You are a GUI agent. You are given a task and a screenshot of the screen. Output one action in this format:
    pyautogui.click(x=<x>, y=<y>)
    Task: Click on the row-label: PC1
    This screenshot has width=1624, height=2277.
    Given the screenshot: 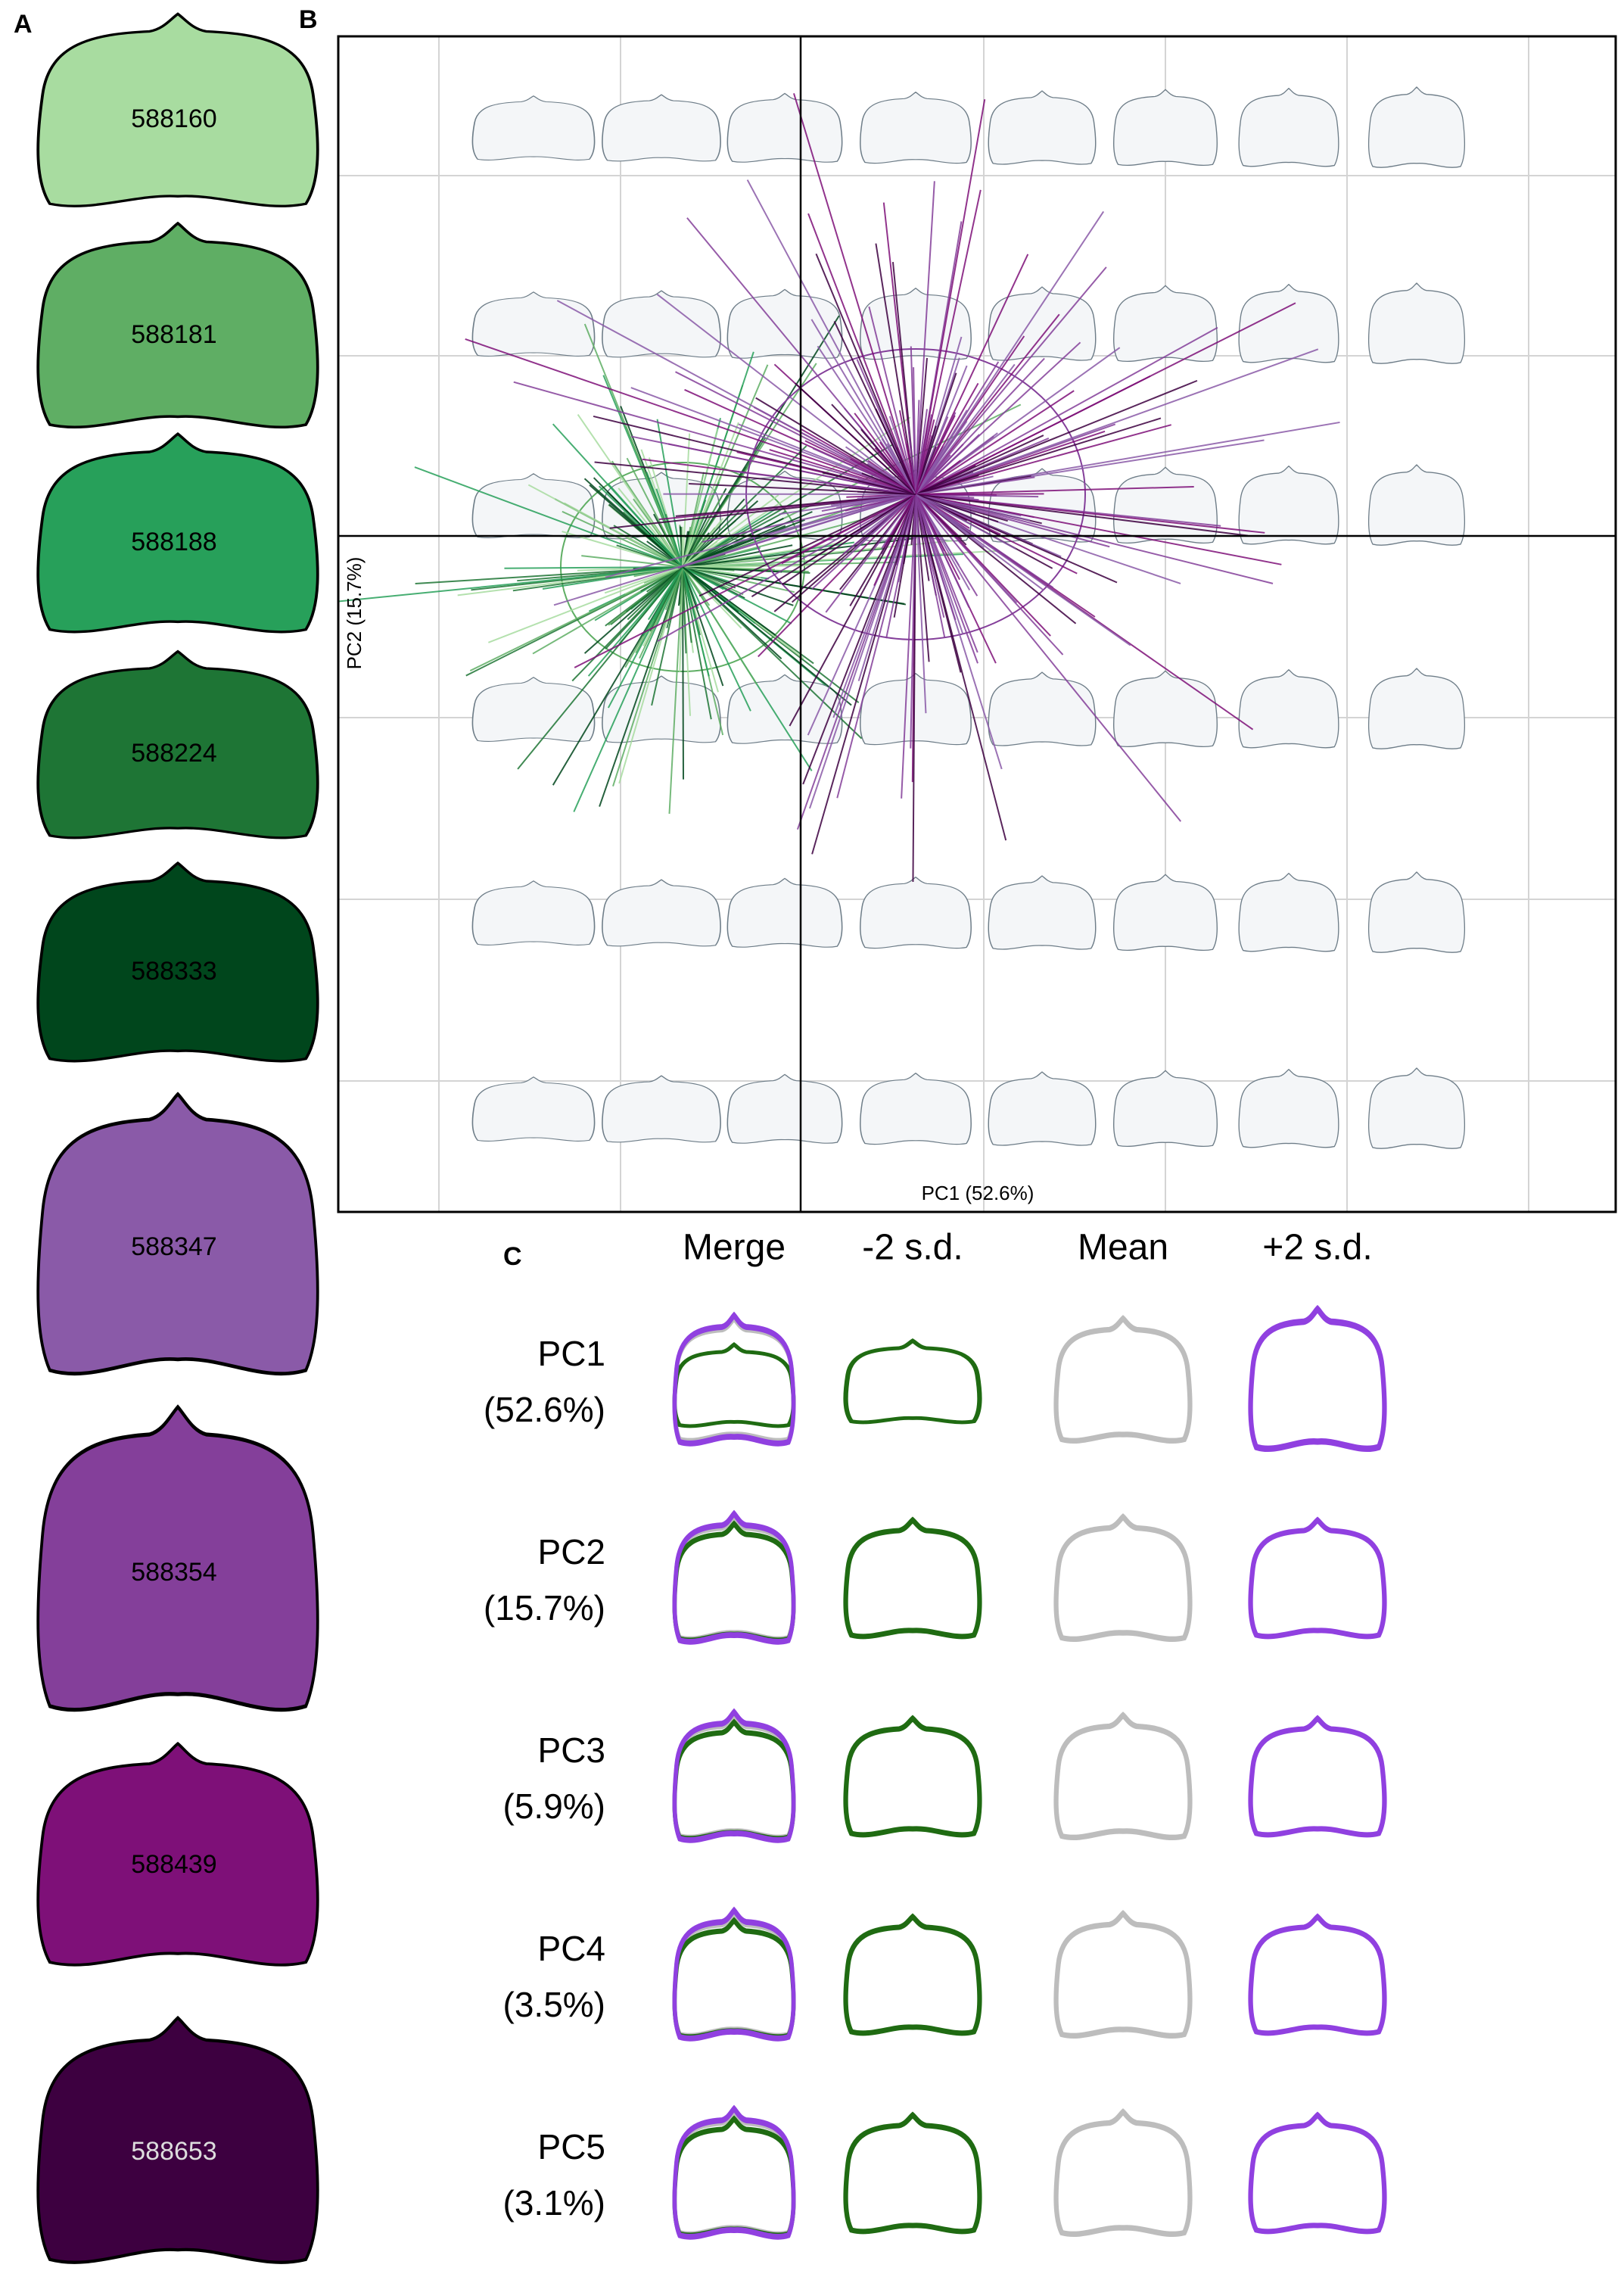 What is the action you would take?
    pyautogui.click(x=571, y=1353)
    